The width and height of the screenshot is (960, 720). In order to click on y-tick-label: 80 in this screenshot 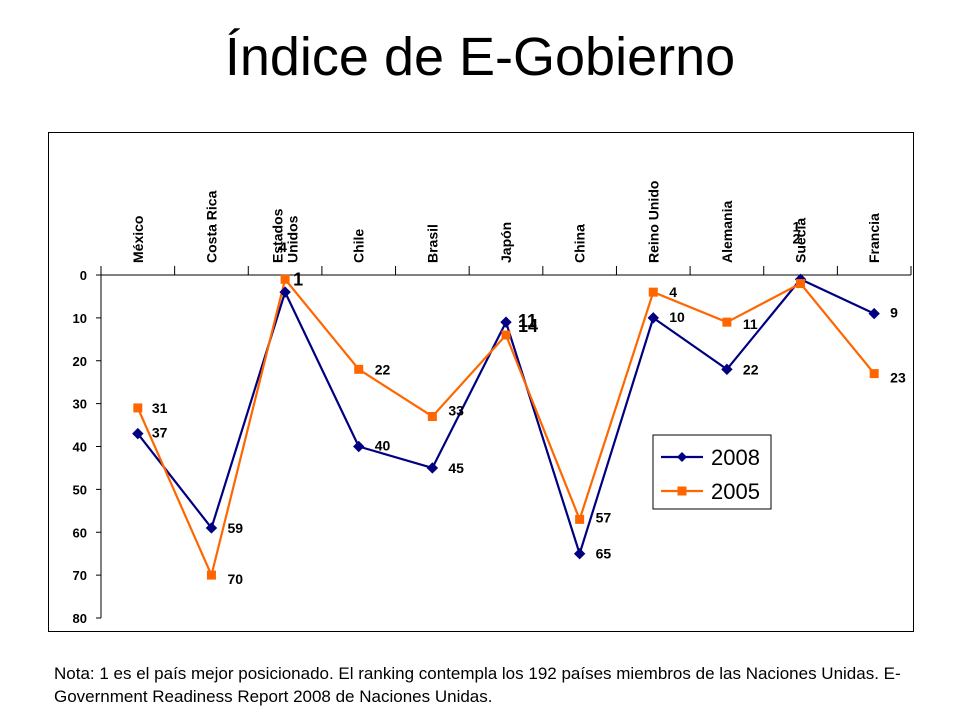, I will do `click(80, 618)`.